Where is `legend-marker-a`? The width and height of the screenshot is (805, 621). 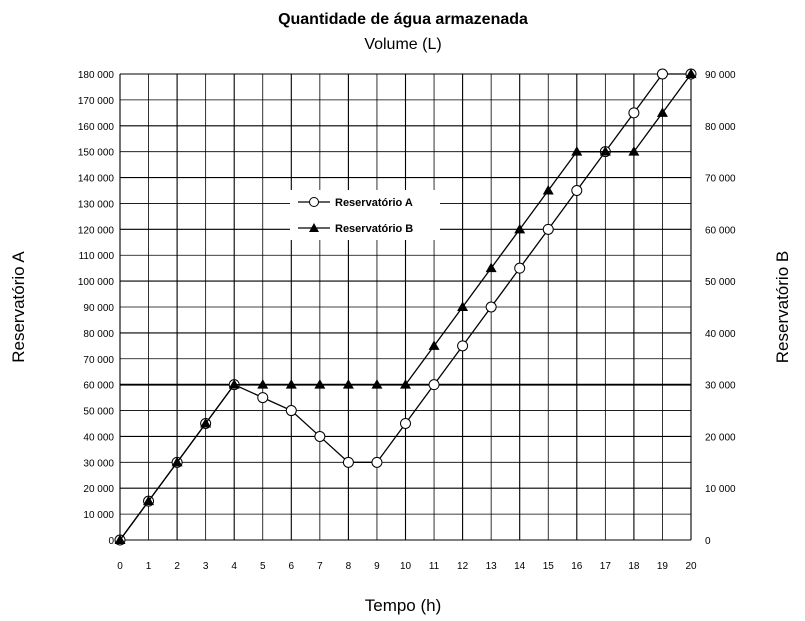 legend-marker-a is located at coordinates (314, 202).